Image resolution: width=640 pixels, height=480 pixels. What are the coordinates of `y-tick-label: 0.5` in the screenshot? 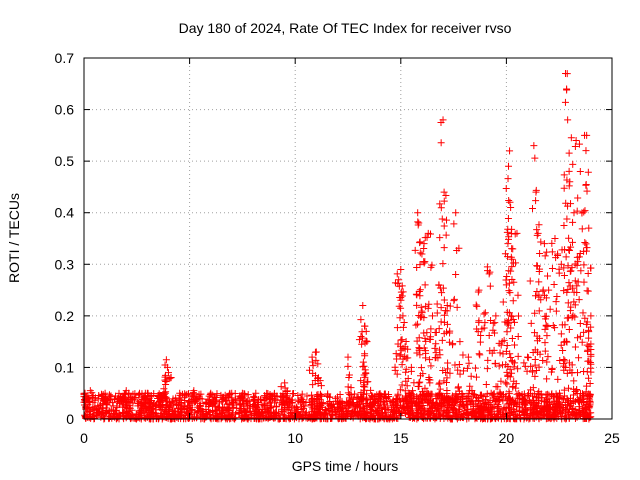 It's located at (65, 161).